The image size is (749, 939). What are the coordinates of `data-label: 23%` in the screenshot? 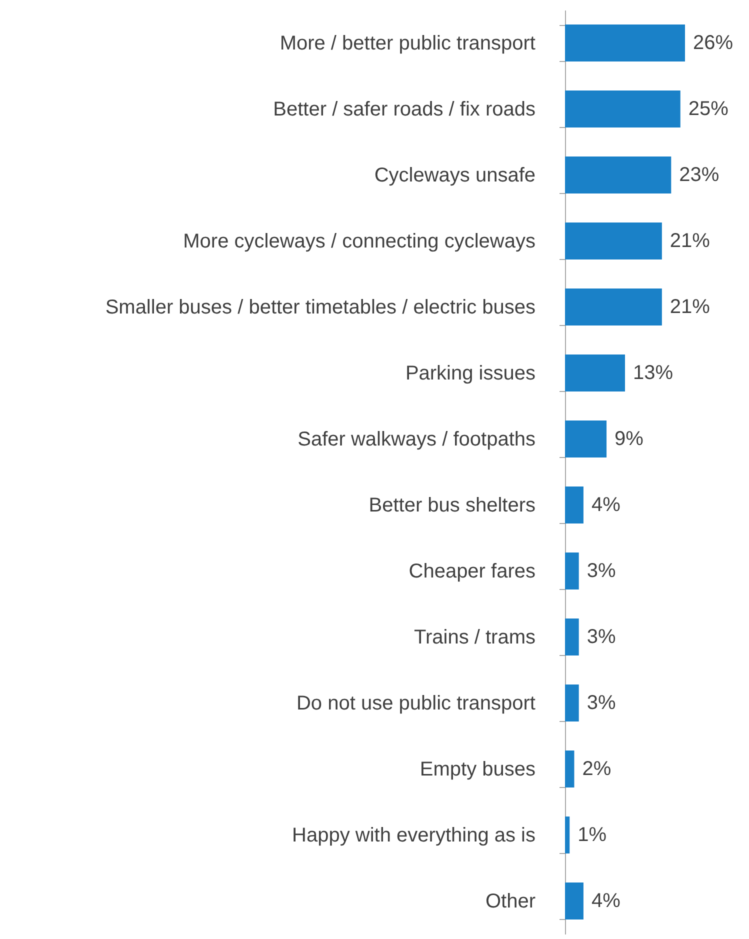 It's located at (699, 175).